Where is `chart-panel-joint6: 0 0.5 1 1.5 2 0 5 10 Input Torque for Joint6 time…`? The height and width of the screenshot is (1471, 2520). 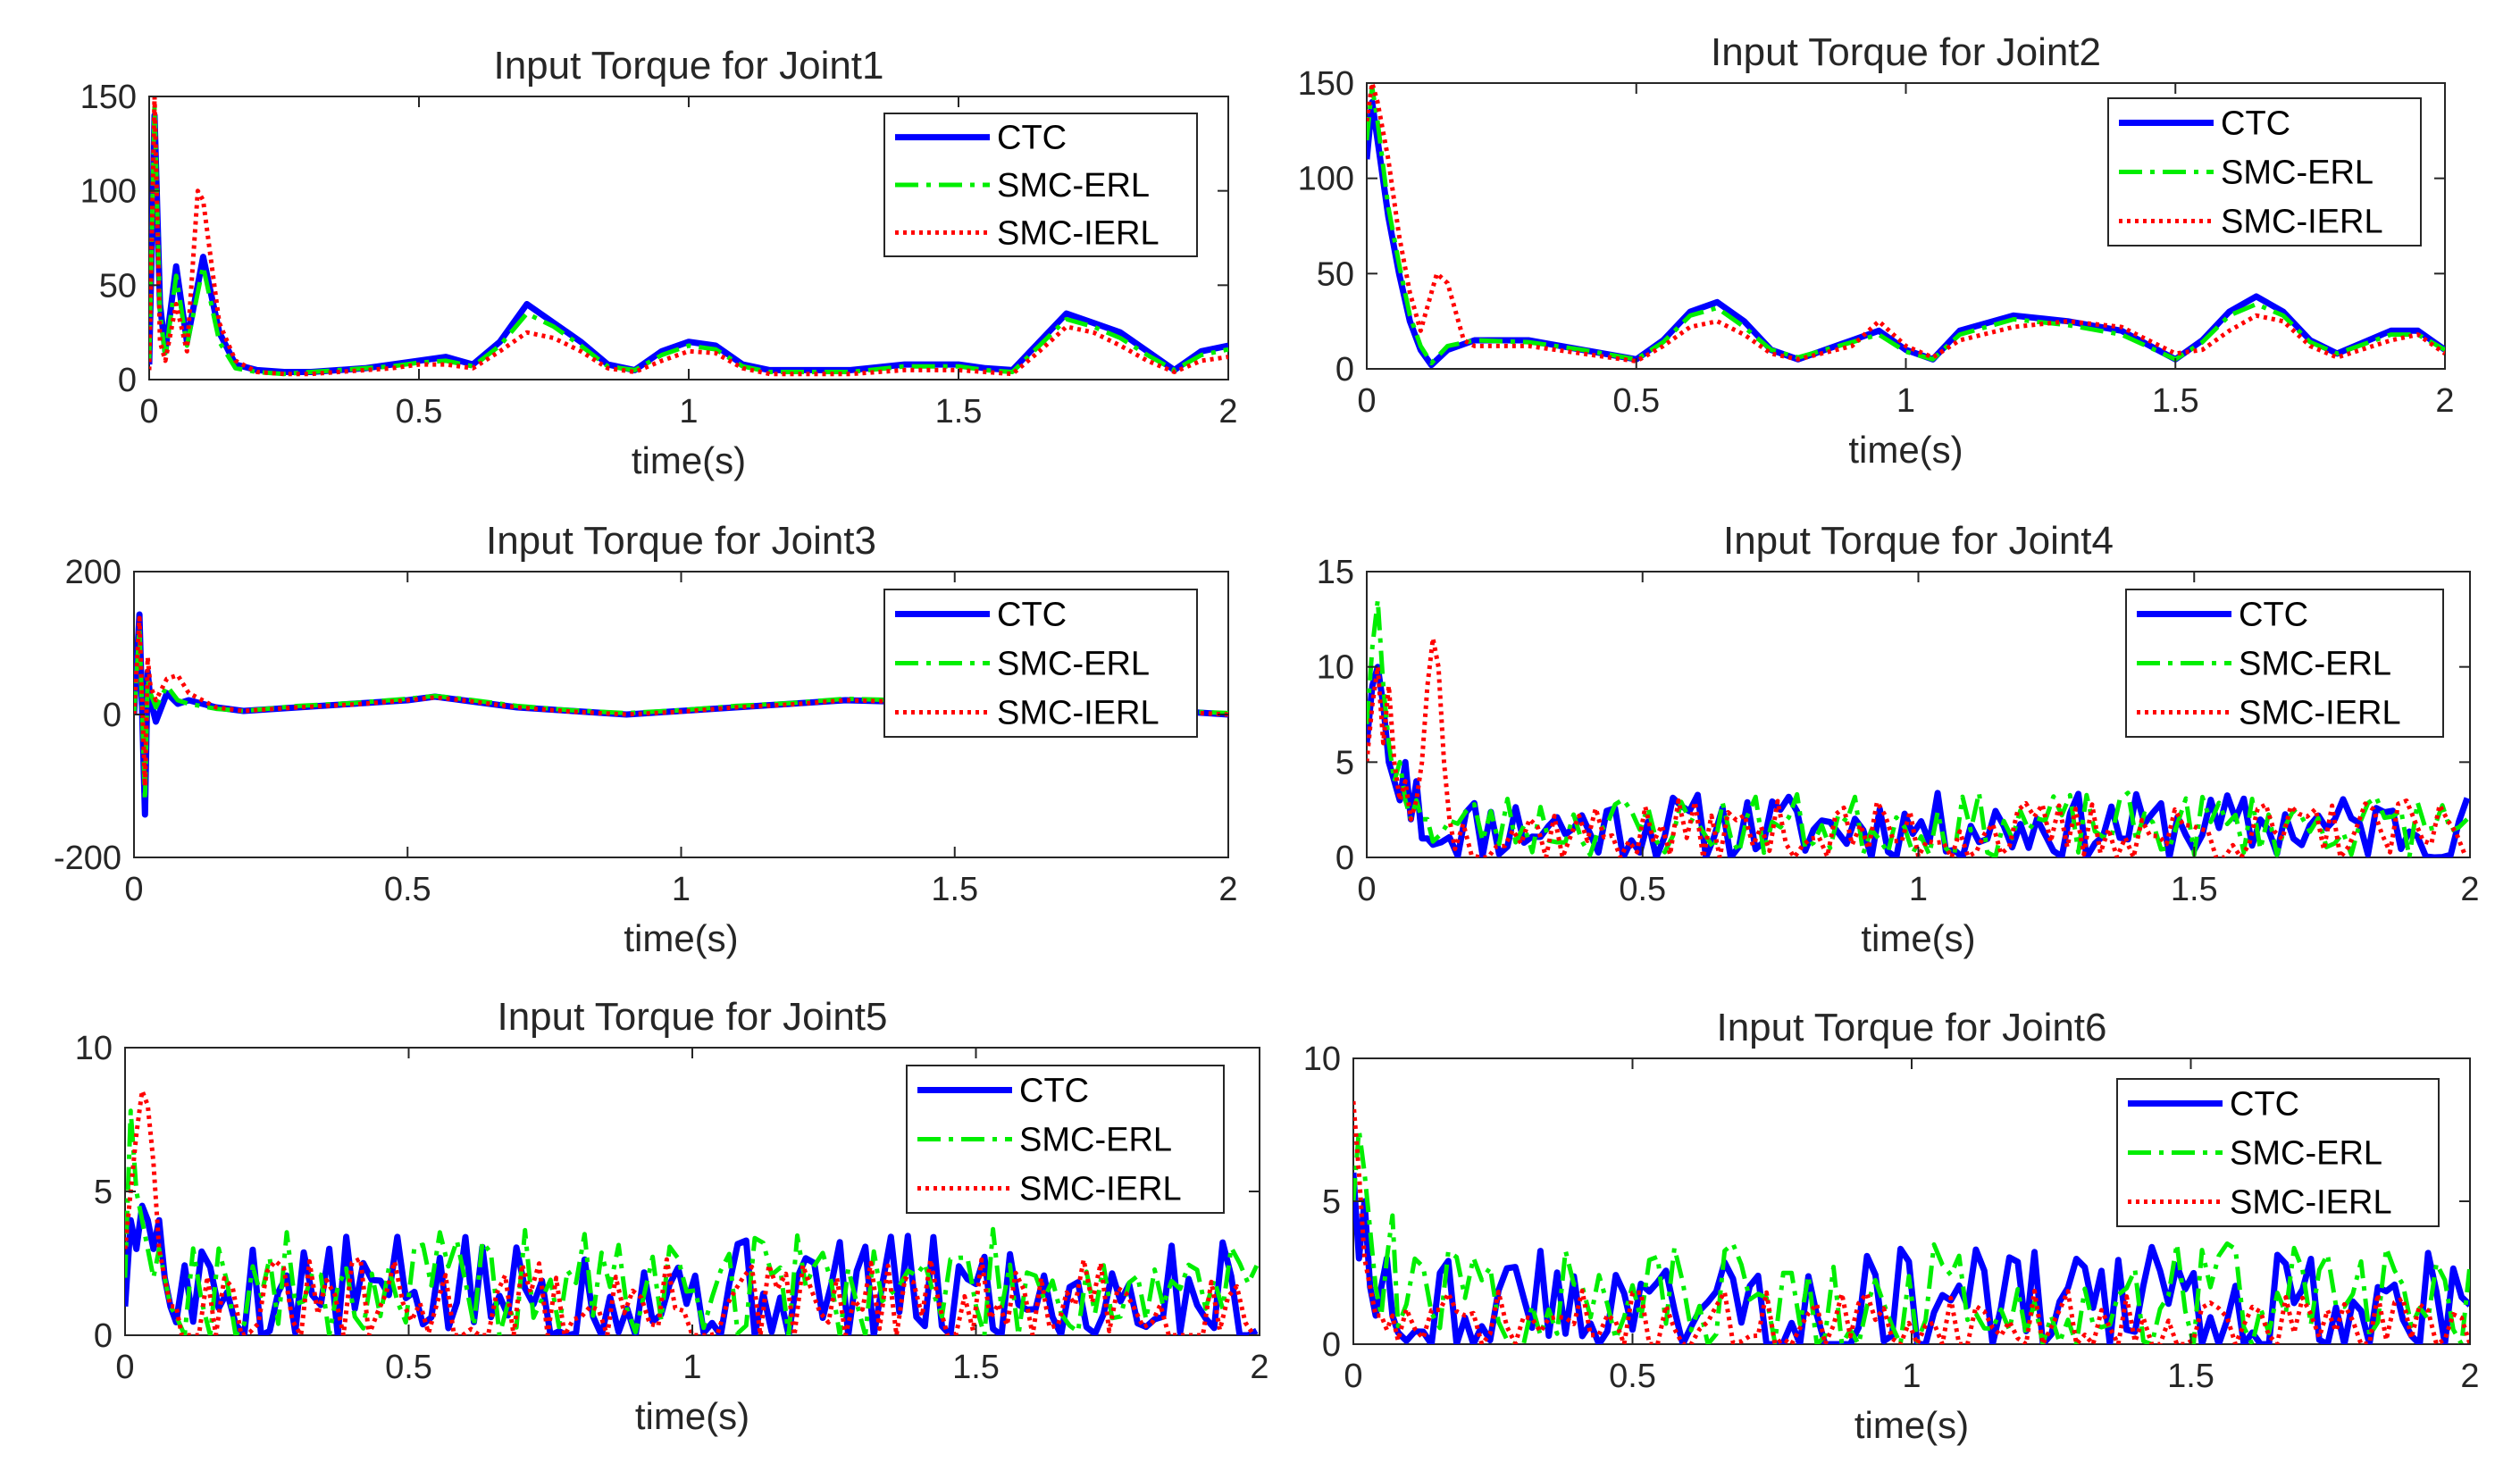 chart-panel-joint6: 0 0.5 1 1.5 2 0 5 10 Input Torque for Joint6 time… is located at coordinates (1891, 1226).